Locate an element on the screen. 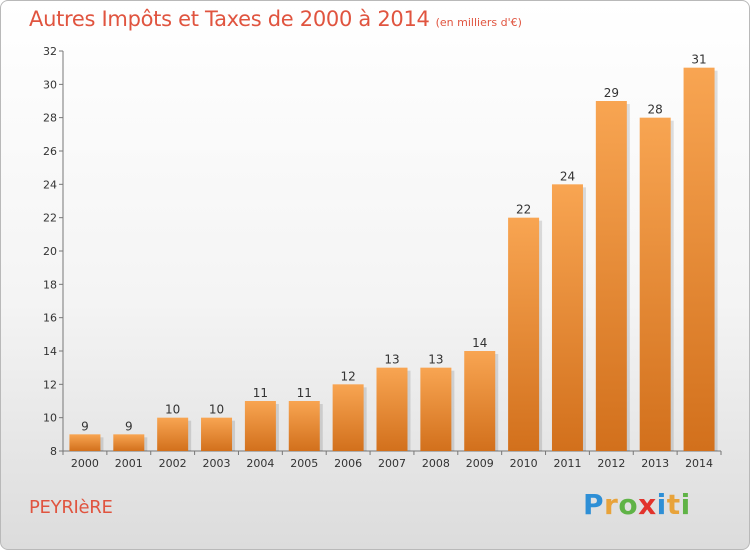  logo-letter: P is located at coordinates (594, 504).